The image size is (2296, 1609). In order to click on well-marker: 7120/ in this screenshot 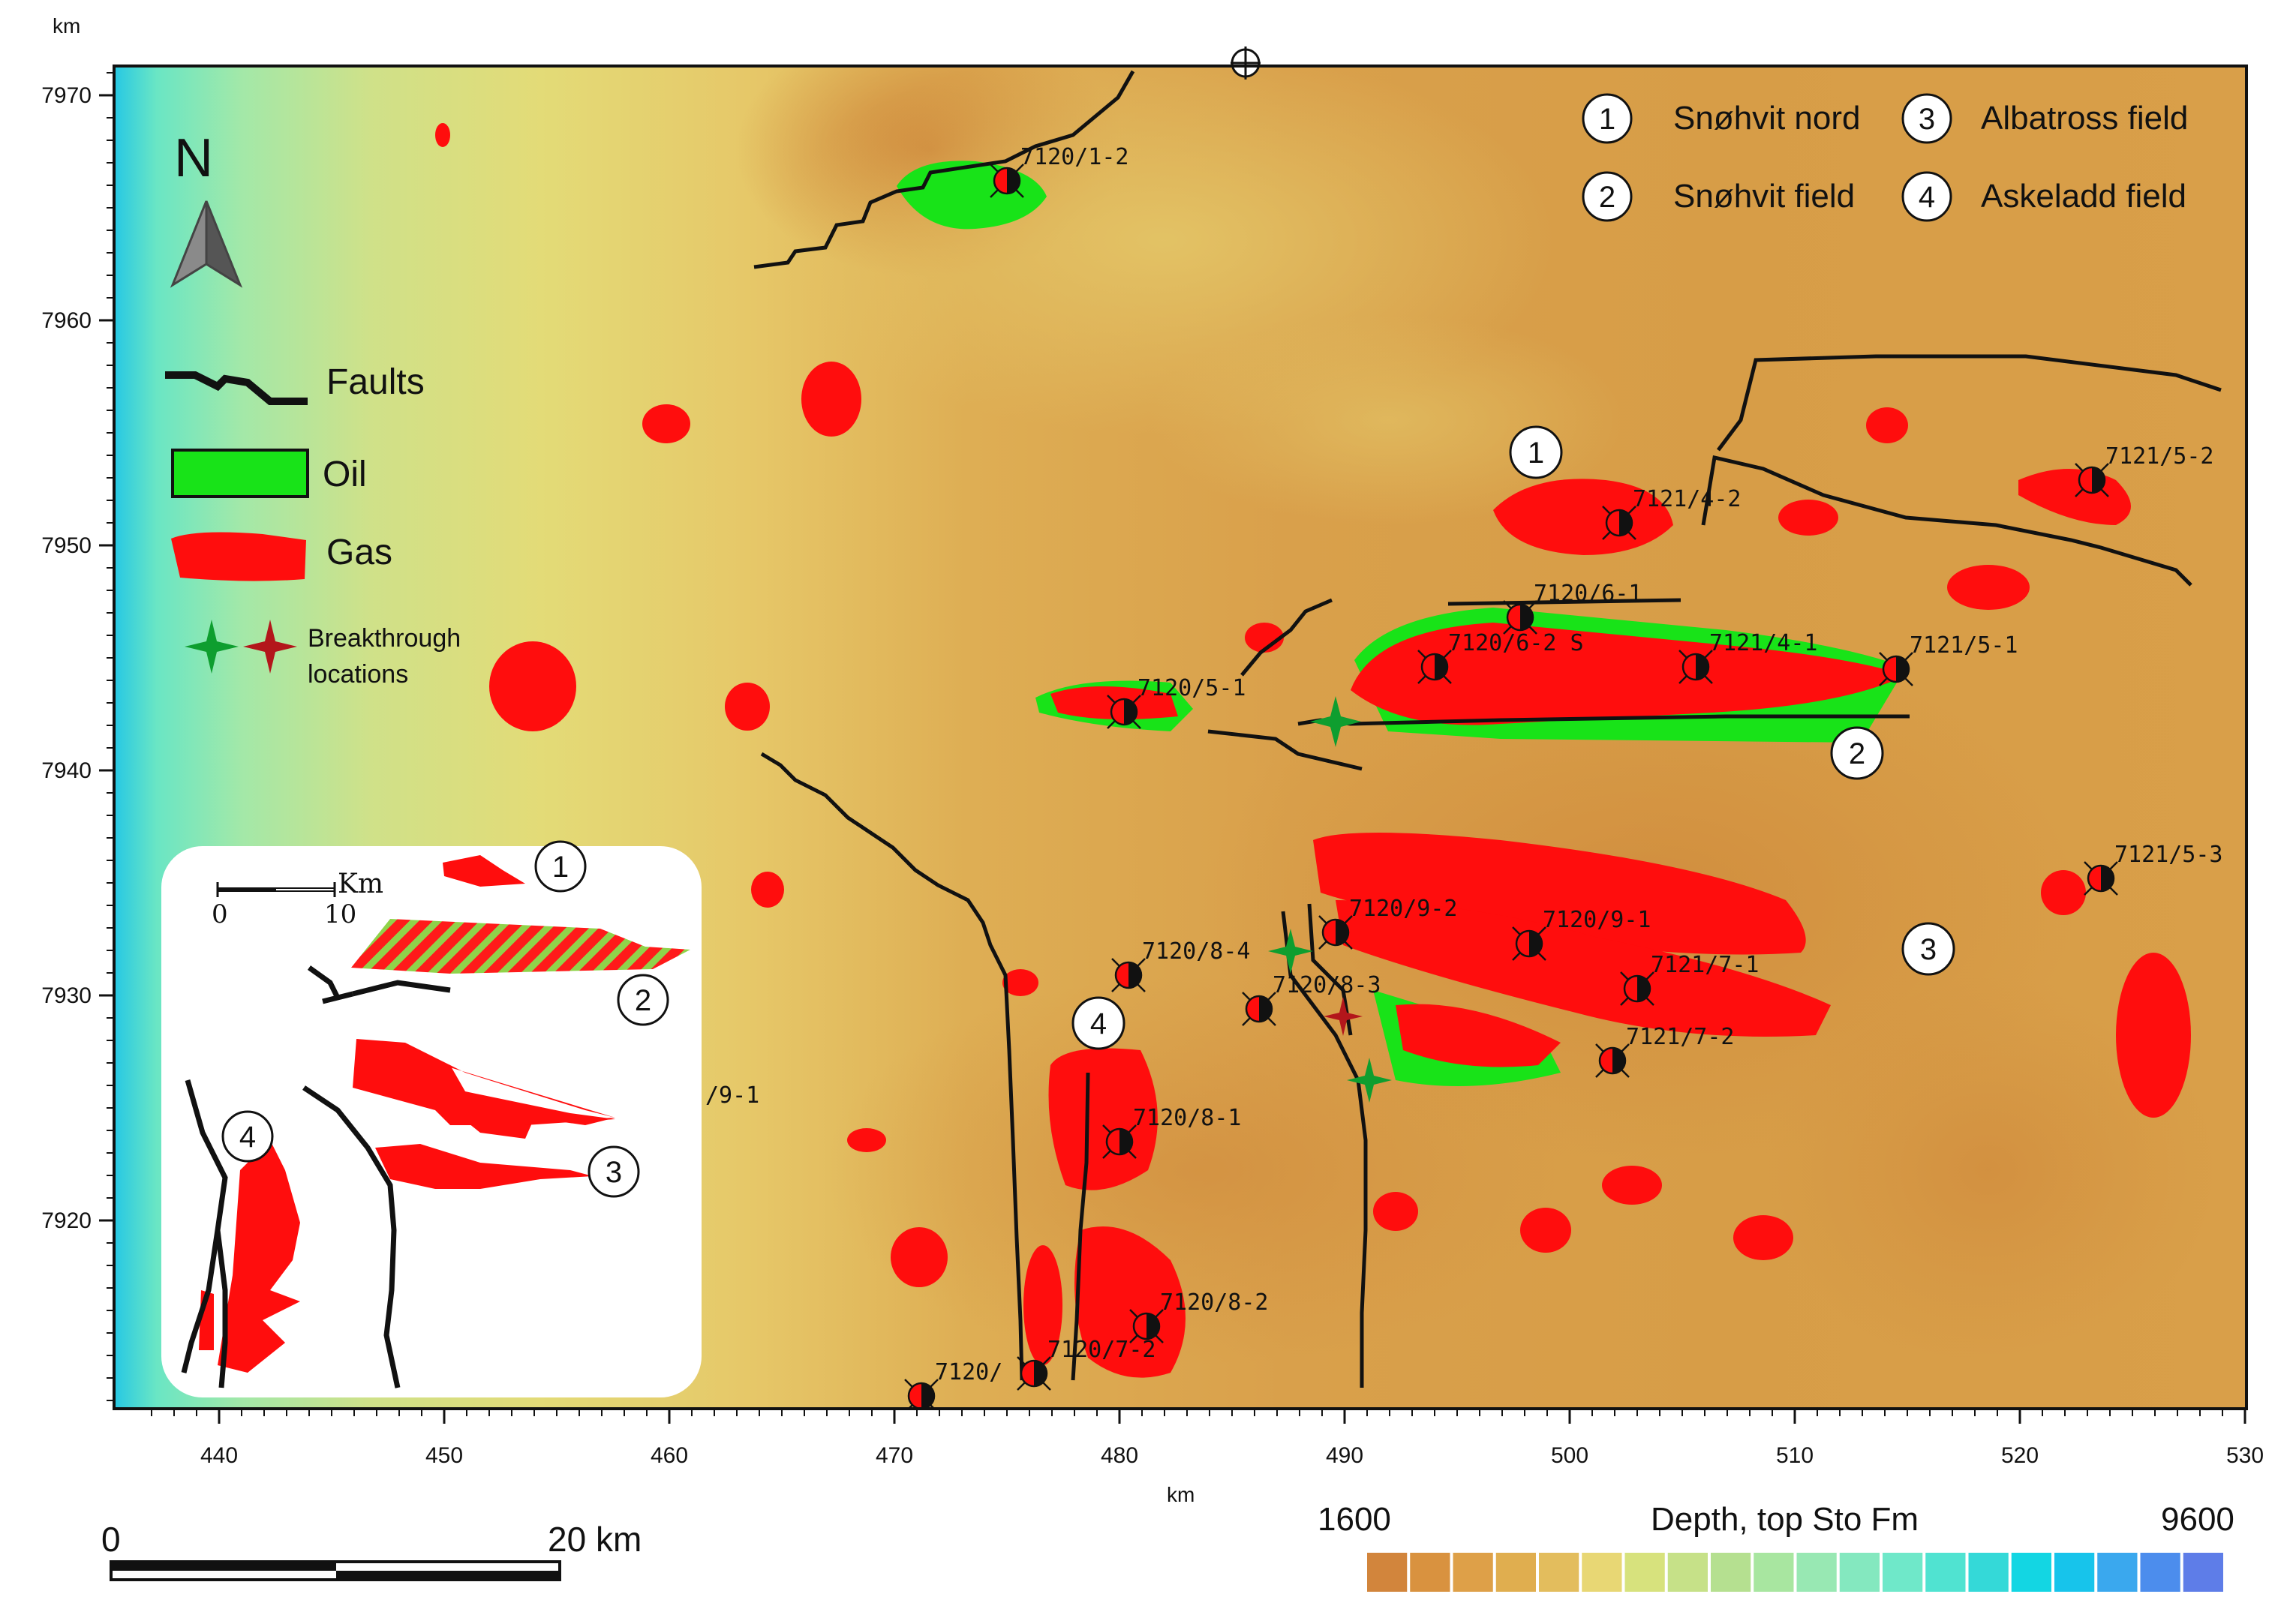, I will do `click(953, 1384)`.